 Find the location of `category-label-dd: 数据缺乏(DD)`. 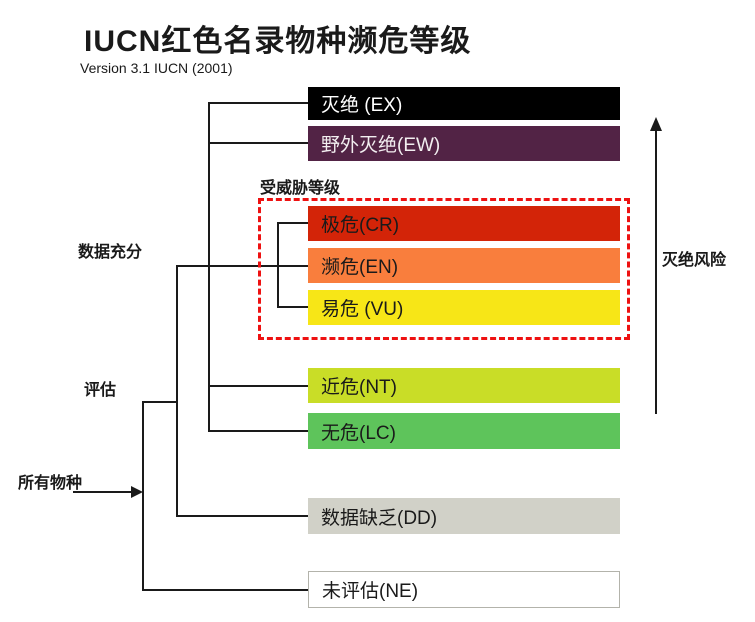

category-label-dd: 数据缺乏(DD) is located at coordinates (379, 518).